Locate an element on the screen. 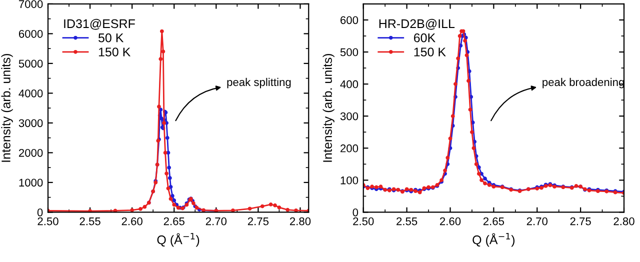  legend-label: 60K is located at coordinates (425, 37).